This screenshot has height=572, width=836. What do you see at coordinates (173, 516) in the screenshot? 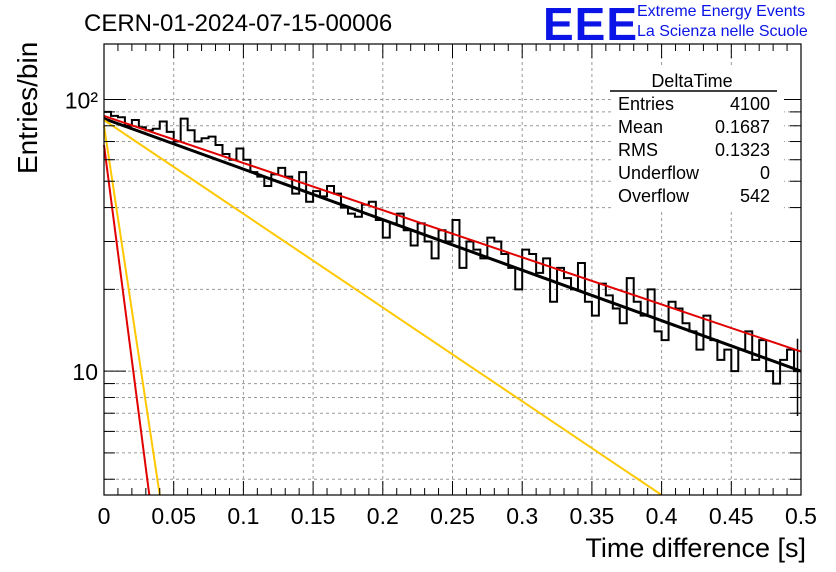
I see `x-tick-label: 0.05` at bounding box center [173, 516].